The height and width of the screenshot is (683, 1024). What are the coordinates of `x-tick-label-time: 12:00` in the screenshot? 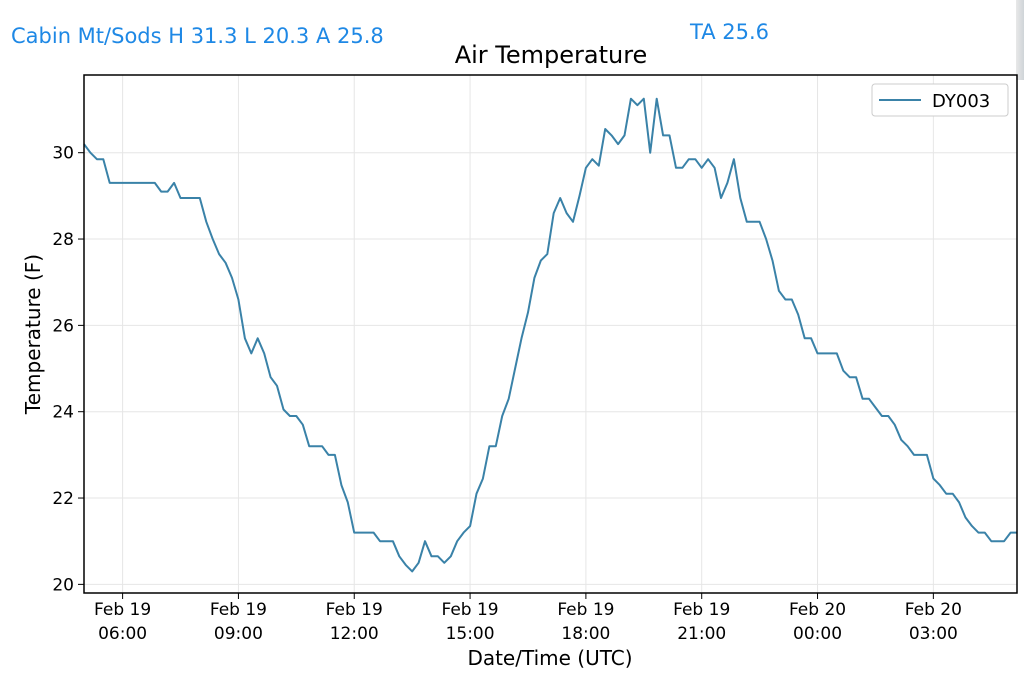 It's located at (354, 634).